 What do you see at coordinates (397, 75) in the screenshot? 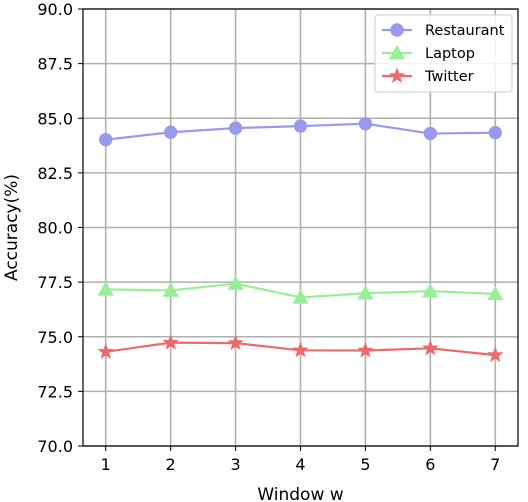
I see `legend-marker-twitter` at bounding box center [397, 75].